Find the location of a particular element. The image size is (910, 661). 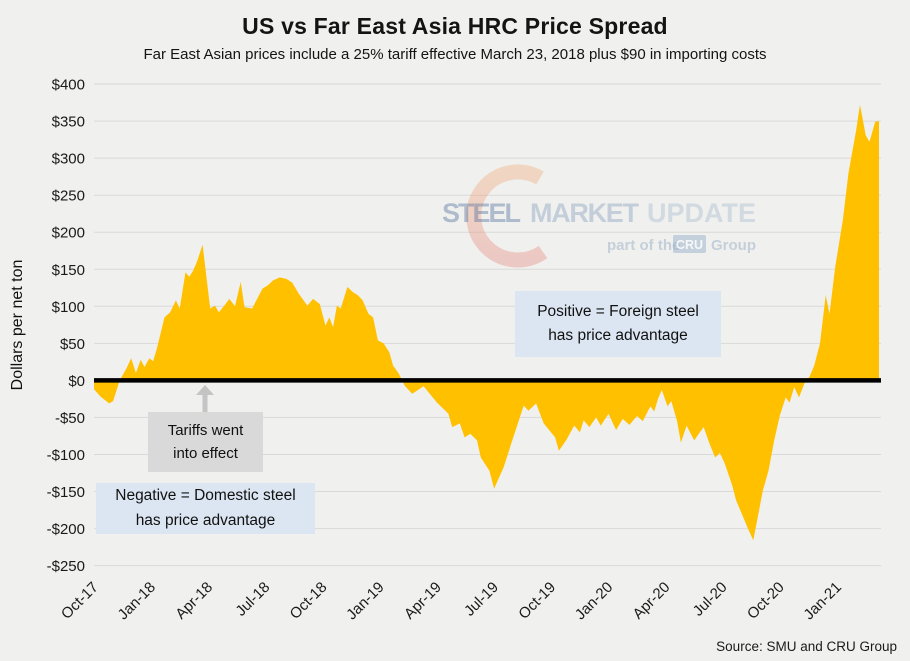

y-tick-label: $50 is located at coordinates (72, 344).